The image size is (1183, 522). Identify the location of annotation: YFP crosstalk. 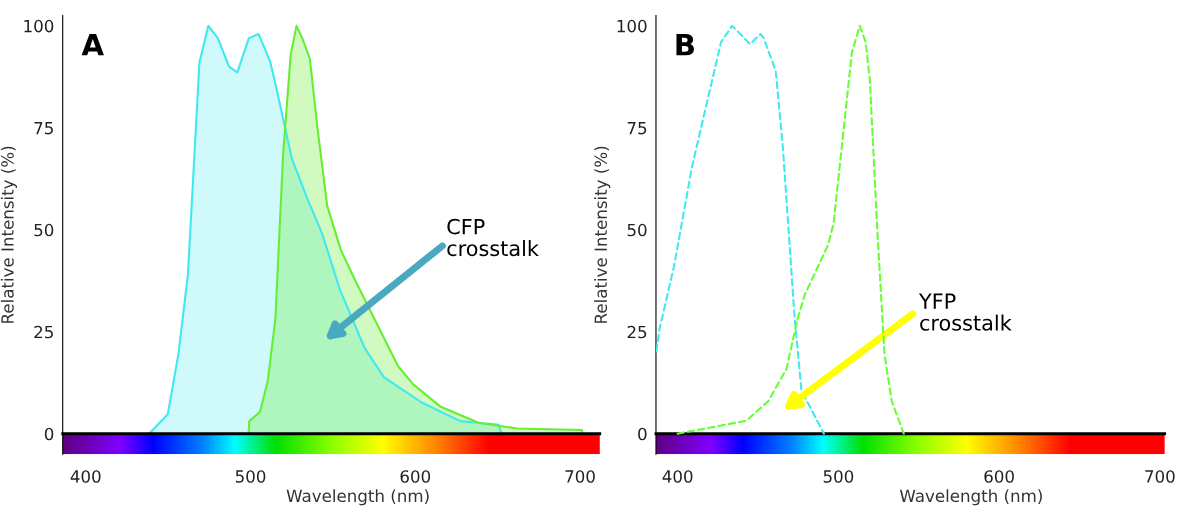
(965, 312).